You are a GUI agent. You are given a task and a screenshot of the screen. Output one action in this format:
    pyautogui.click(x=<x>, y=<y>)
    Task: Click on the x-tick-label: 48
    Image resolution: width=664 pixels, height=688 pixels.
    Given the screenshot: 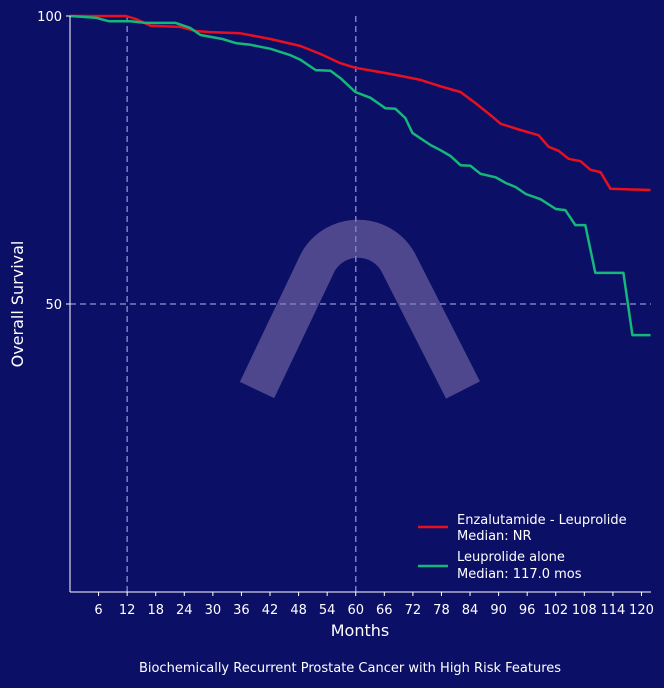 What is the action you would take?
    pyautogui.click(x=298, y=610)
    